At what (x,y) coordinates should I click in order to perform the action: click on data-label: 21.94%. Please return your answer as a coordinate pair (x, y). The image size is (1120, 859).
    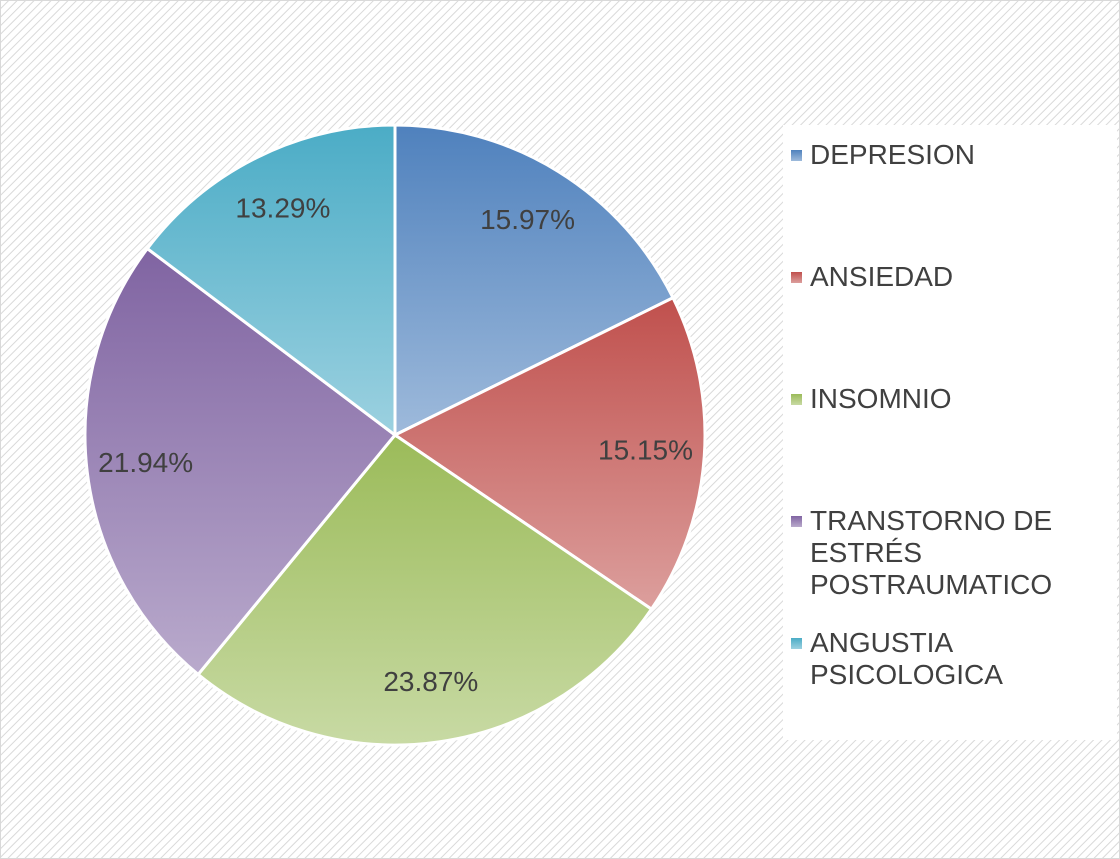
    Looking at the image, I should click on (145, 462).